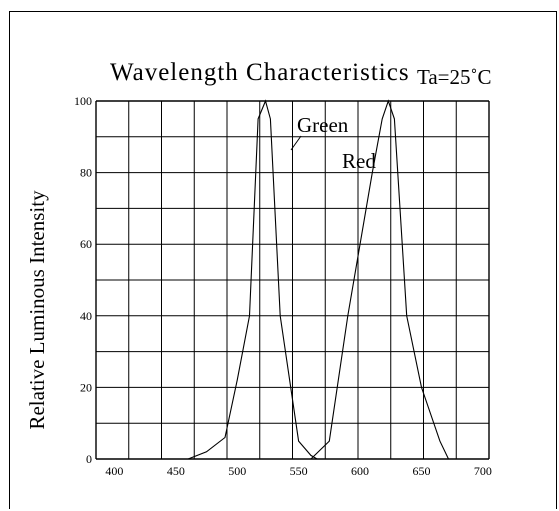 This screenshot has height=511, width=559. Describe the element at coordinates (360, 471) in the screenshot. I see `x-tick-label: 600` at that location.